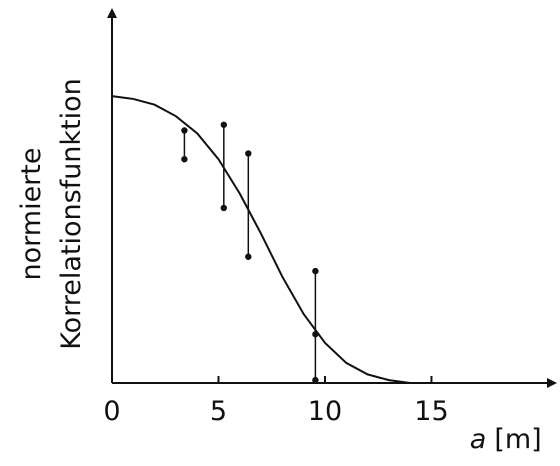 The image size is (560, 466). Describe the element at coordinates (517, 439) in the screenshot. I see `x-axis-unit: [m]` at that location.